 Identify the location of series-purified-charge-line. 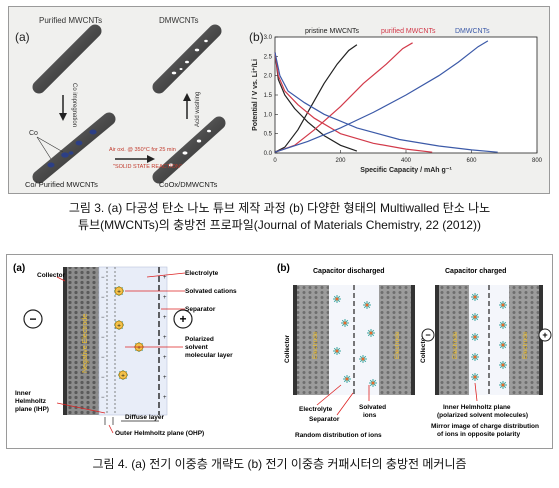
(343, 97).